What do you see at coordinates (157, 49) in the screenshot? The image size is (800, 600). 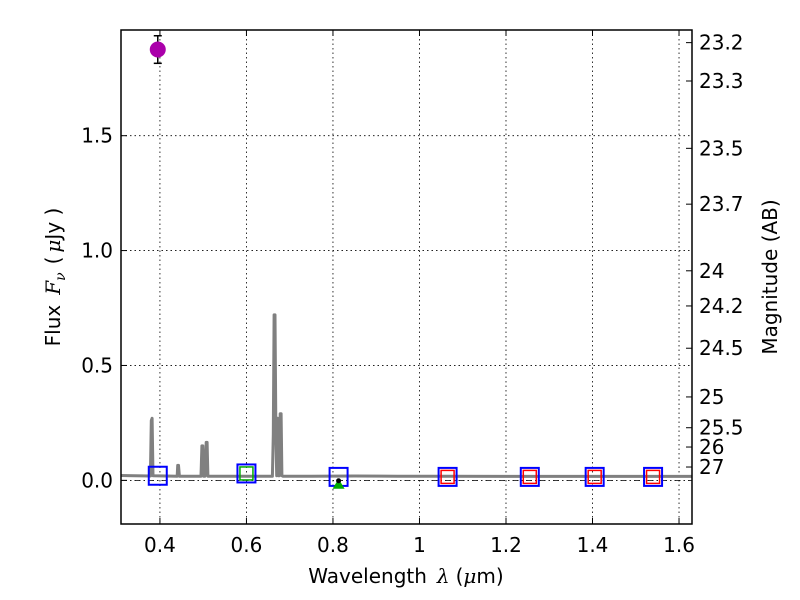 I see `detection-point` at bounding box center [157, 49].